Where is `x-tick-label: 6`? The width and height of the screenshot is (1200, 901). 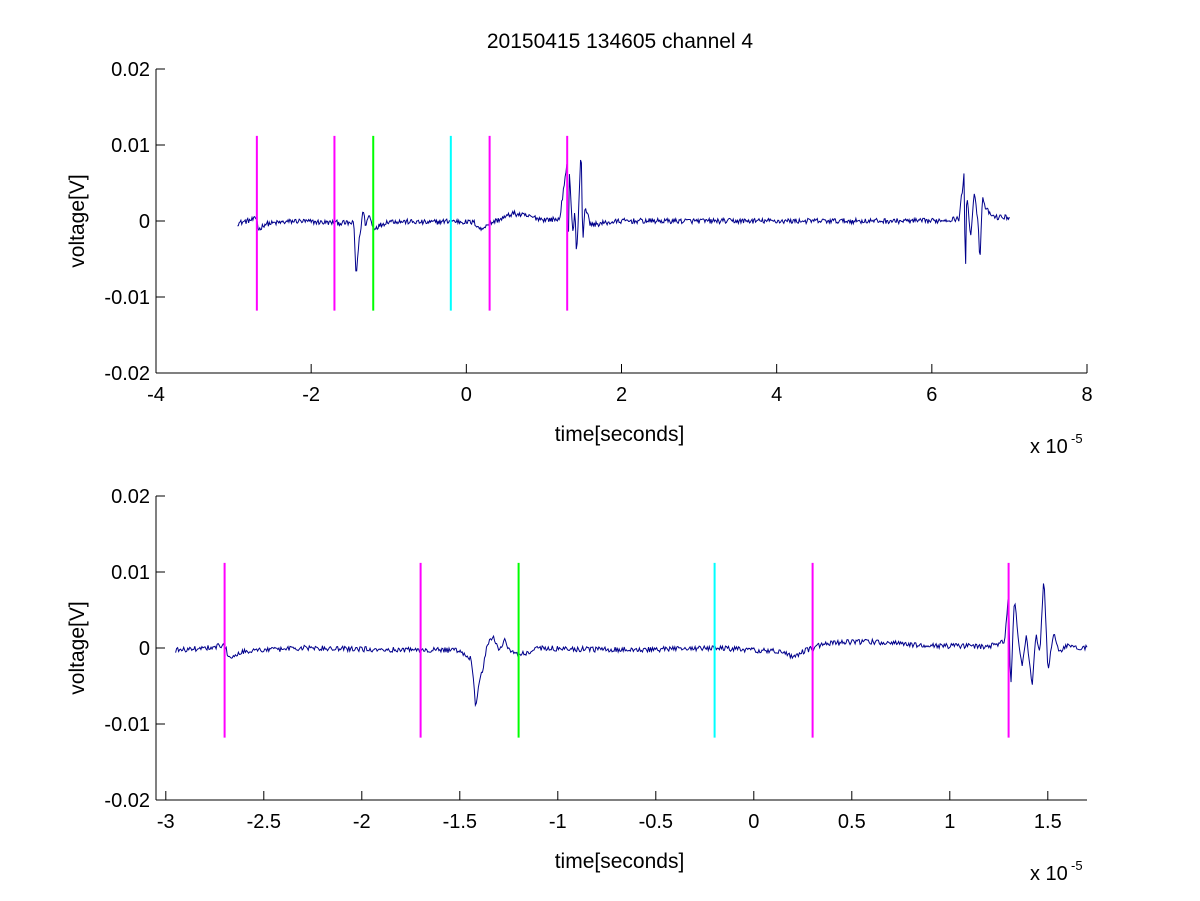 x-tick-label: 6 is located at coordinates (931, 395).